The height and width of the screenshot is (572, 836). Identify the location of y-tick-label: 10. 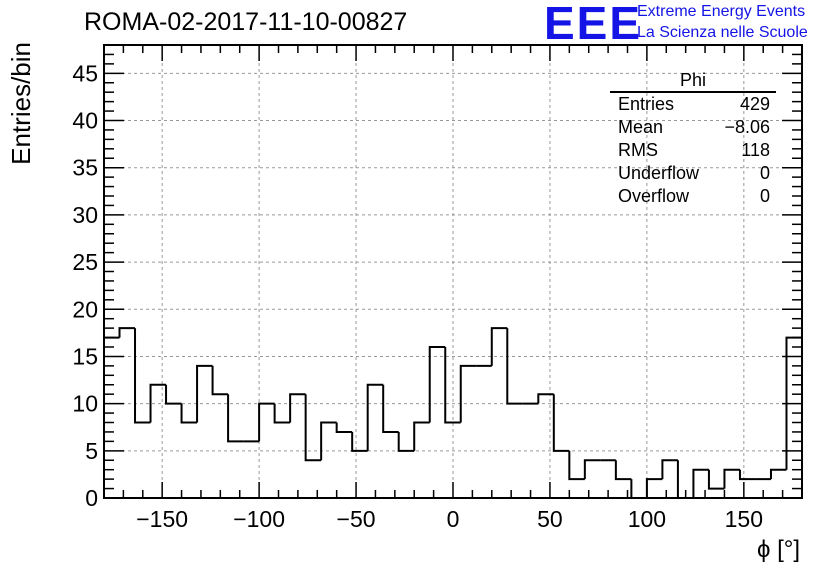
(85, 404).